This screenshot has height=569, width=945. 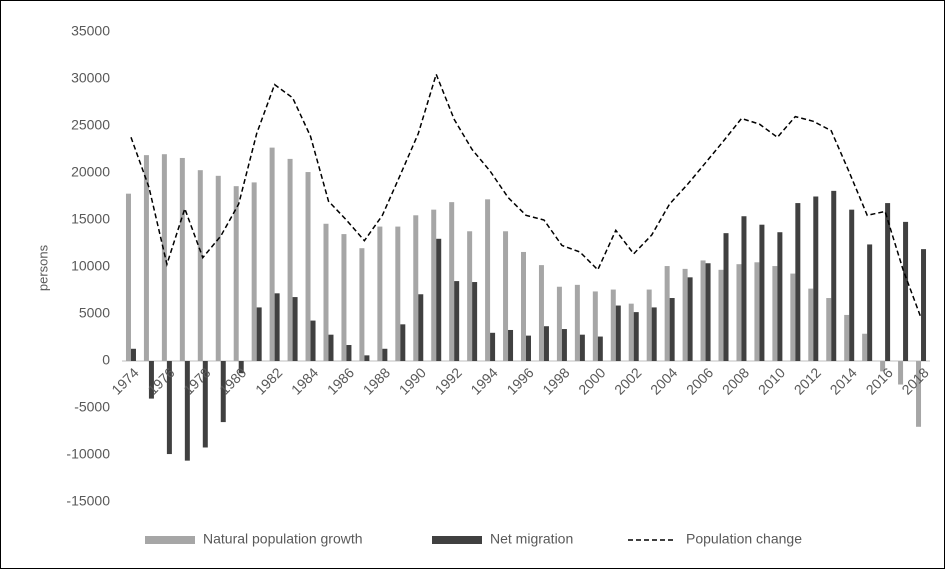 What do you see at coordinates (88, 454) in the screenshot?
I see `y-tick-label: -10000` at bounding box center [88, 454].